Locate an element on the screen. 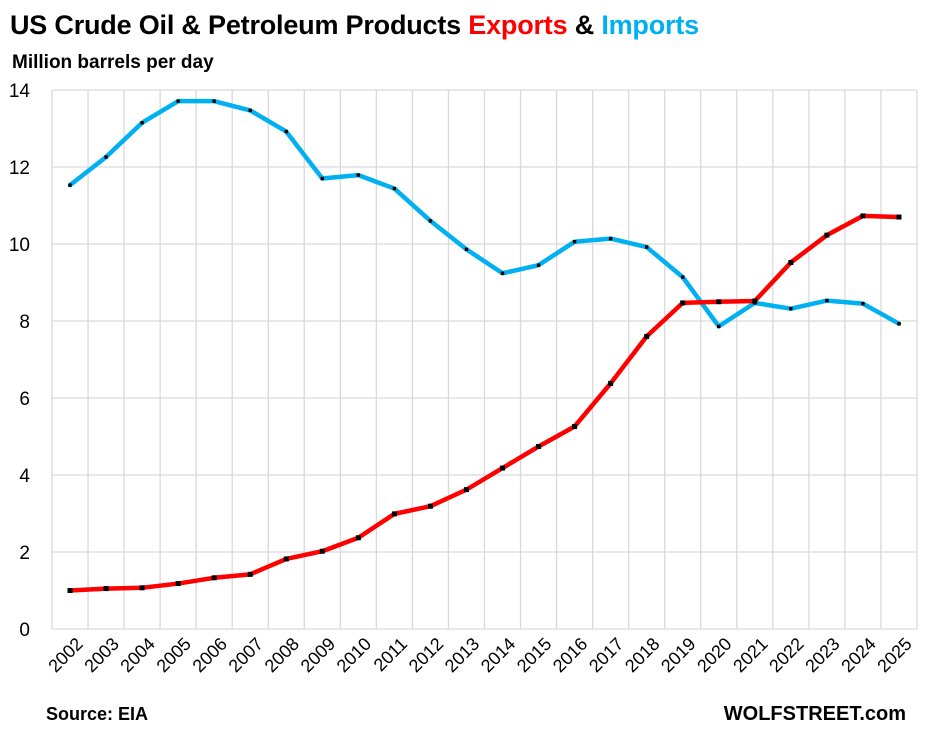  x-tick-label: 2003 is located at coordinates (101, 655).